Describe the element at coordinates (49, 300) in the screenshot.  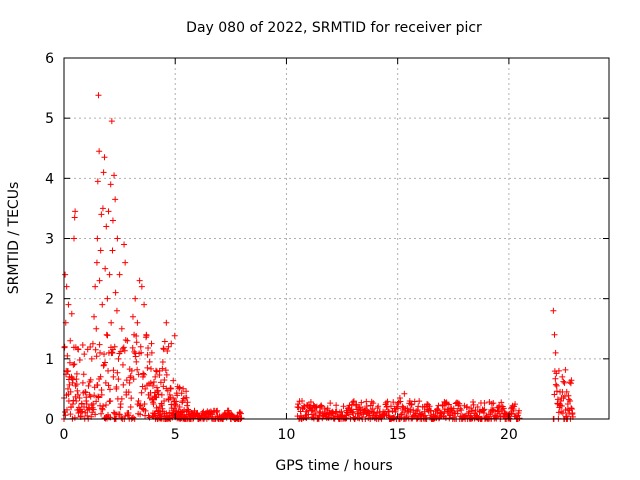
I see `y-tick-label: 2` at that location.